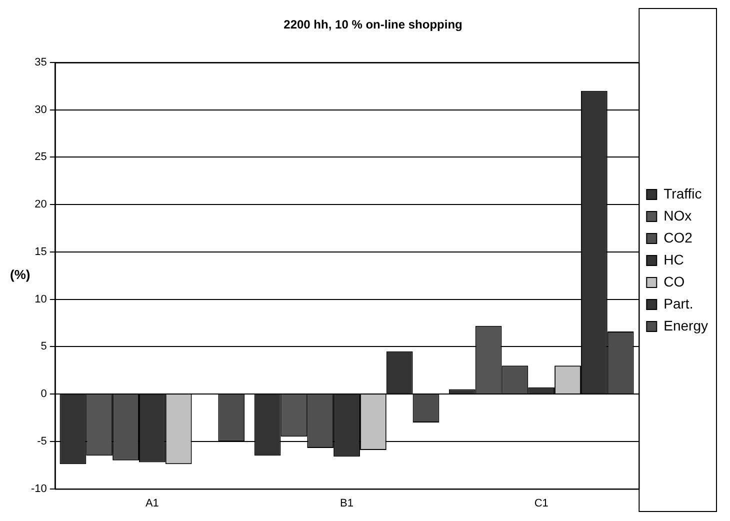 The image size is (730, 521). What do you see at coordinates (40, 204) in the screenshot?
I see `y-tick-label: 20` at bounding box center [40, 204].